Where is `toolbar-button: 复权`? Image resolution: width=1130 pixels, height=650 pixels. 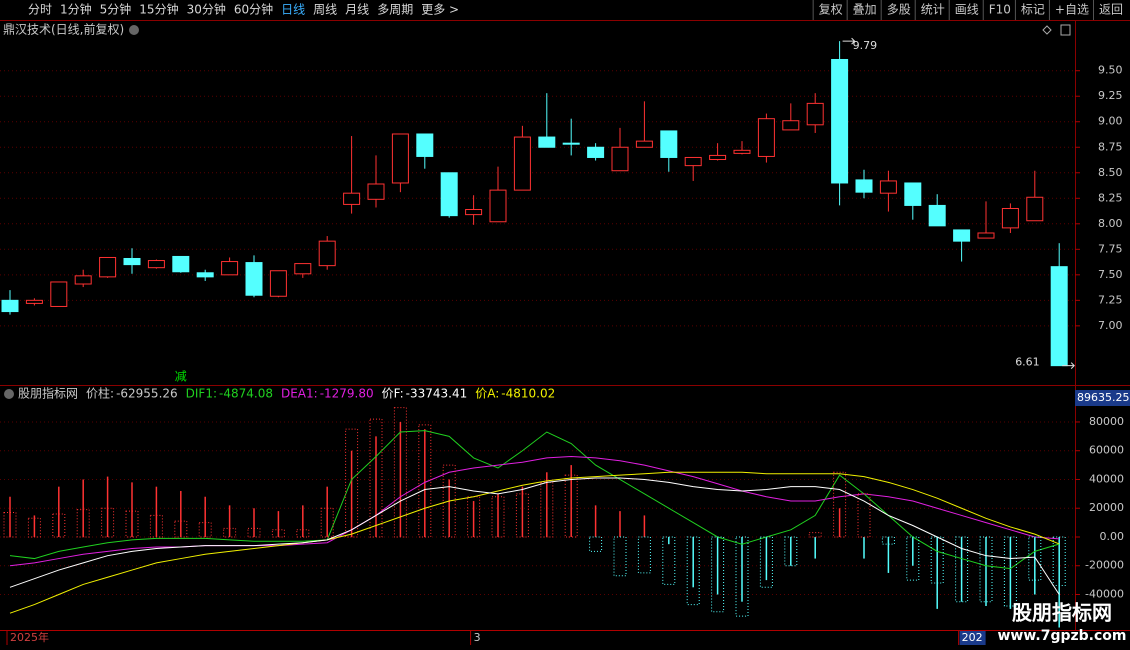
toolbar-button: 复权 is located at coordinates (831, 10).